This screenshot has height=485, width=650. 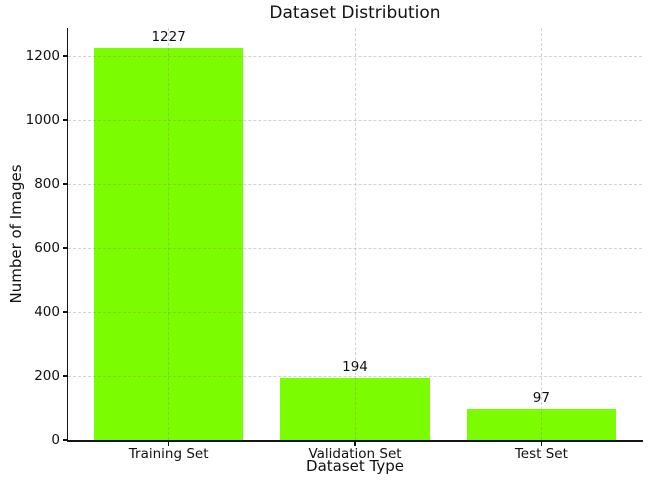 I want to click on y-tick-label: 0, so click(x=55, y=440).